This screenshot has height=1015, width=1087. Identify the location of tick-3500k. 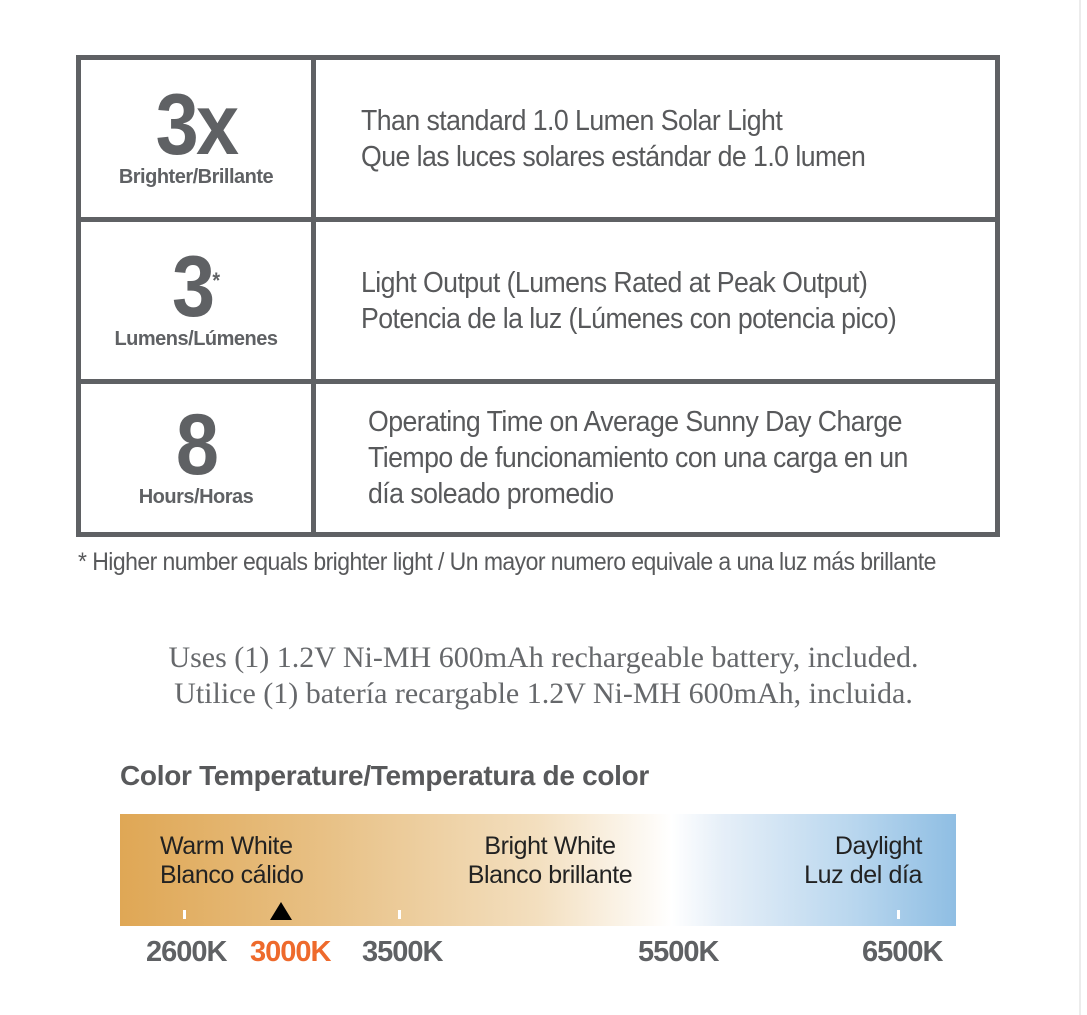
(399, 914).